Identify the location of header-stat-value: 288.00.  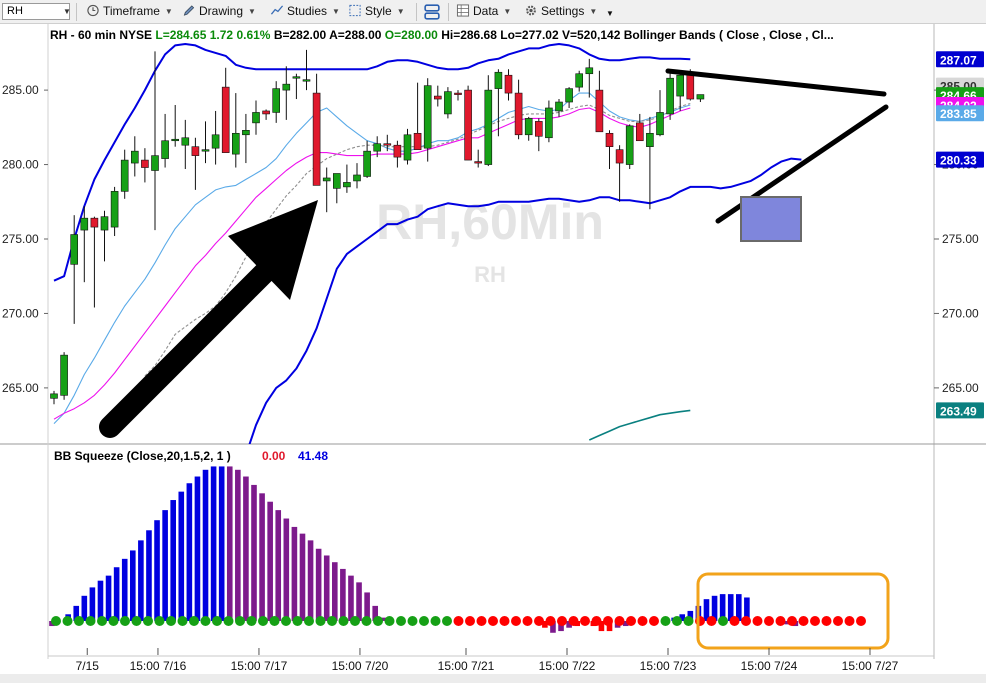
(363, 35).